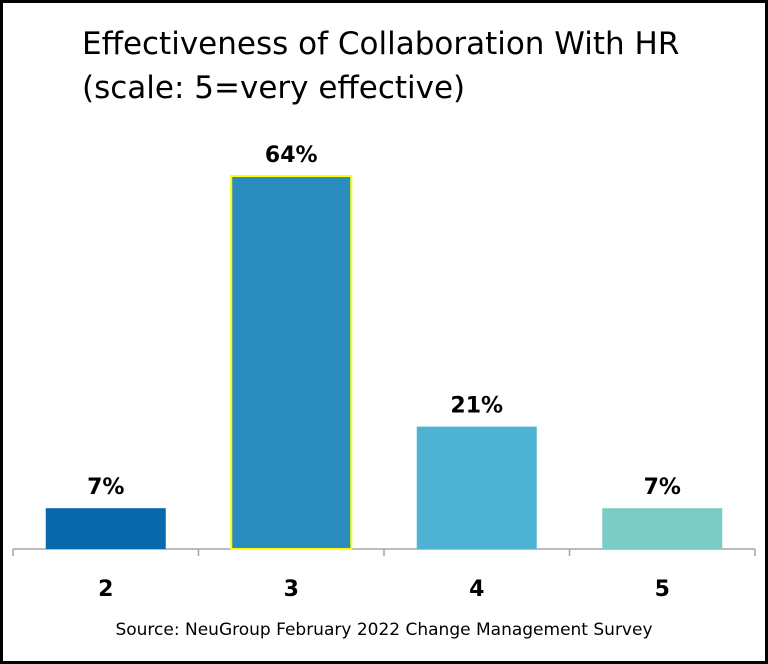 The width and height of the screenshot is (768, 664). I want to click on x-tick-label: 2, so click(105, 589).